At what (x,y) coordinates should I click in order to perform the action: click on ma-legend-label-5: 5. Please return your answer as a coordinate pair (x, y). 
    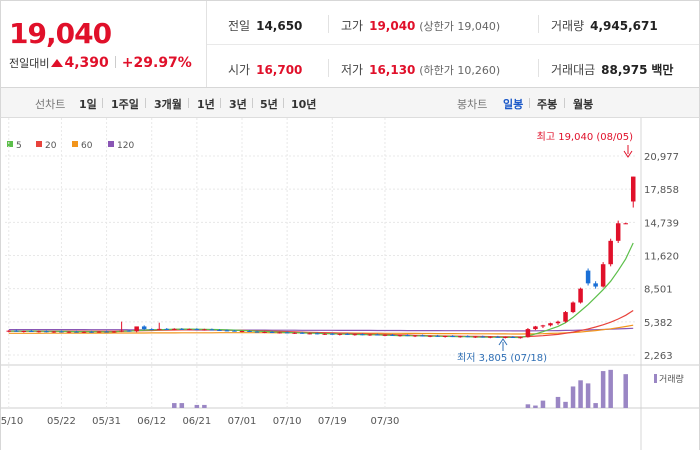
    Looking at the image, I should click on (19, 146).